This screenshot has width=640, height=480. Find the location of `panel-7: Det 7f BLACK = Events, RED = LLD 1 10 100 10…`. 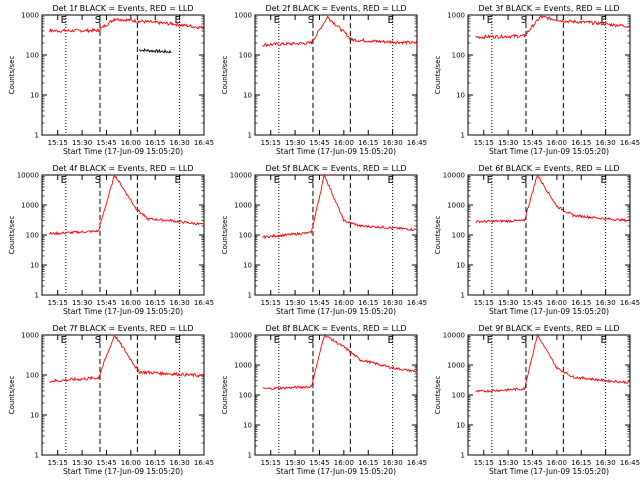

panel-7: Det 7f BLACK = Events, RED = LLD 1 10 100 10… is located at coordinates (111, 400).